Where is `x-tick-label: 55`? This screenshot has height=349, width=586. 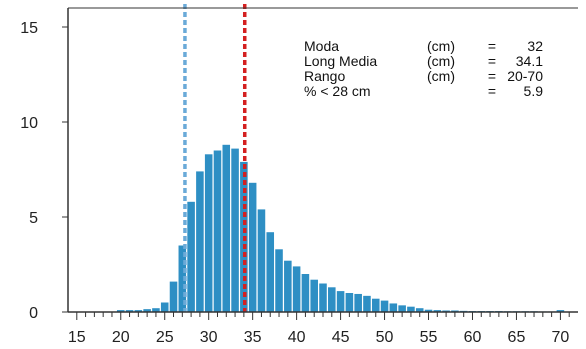
x-tick-label: 55 is located at coordinates (429, 337).